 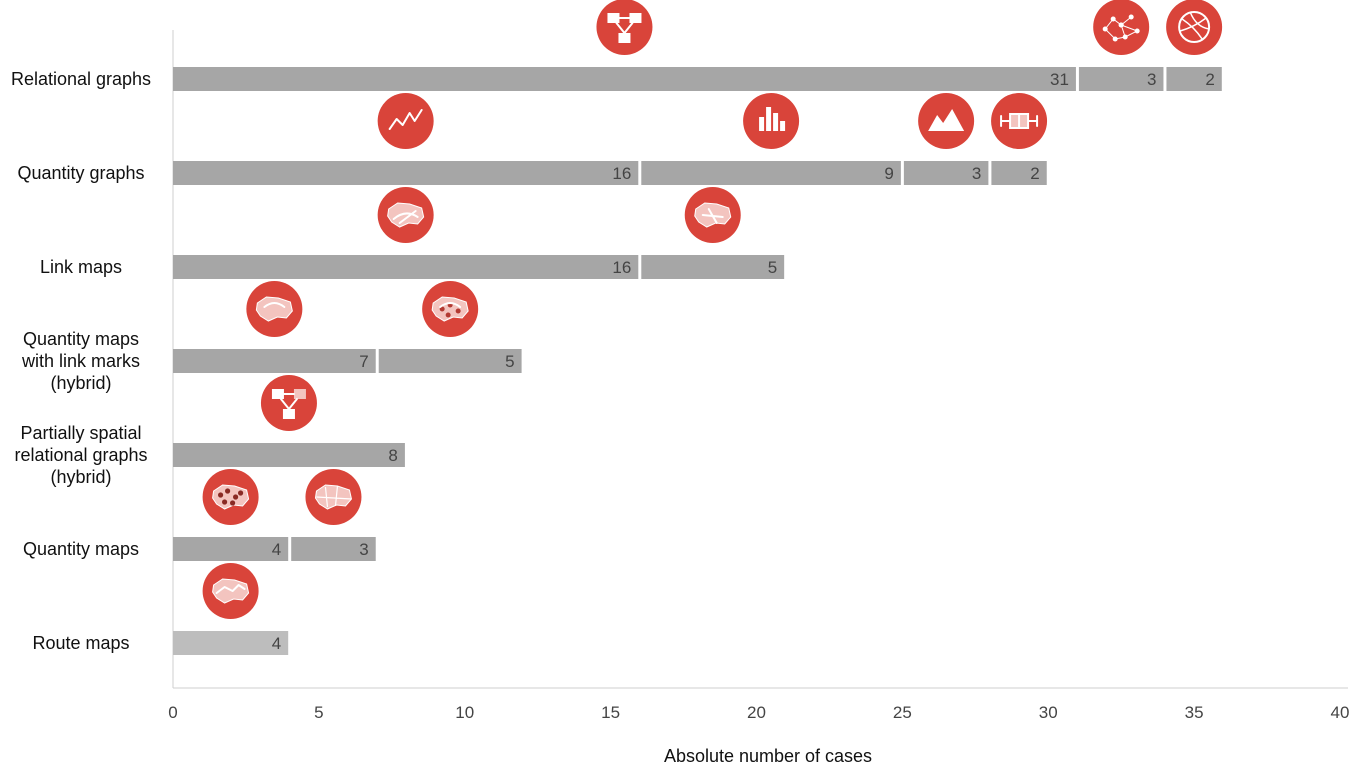 What do you see at coordinates (333, 497) in the screenshot?
I see `choropleth-map-icon` at bounding box center [333, 497].